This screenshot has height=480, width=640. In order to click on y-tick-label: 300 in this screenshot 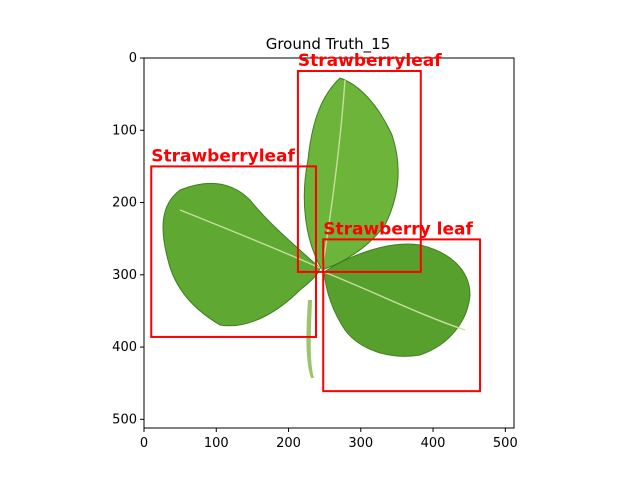, I will do `click(124, 275)`.